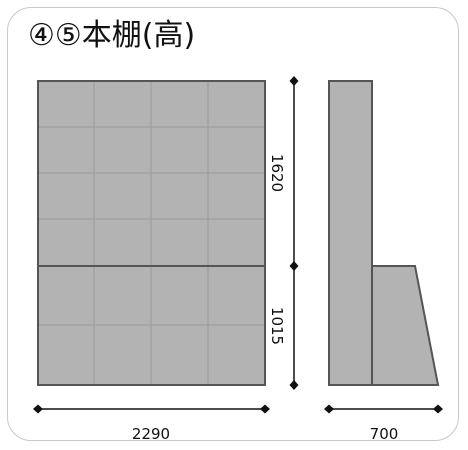 The width and height of the screenshot is (468, 450). I want to click on height-lower-label: 1015, so click(277, 326).